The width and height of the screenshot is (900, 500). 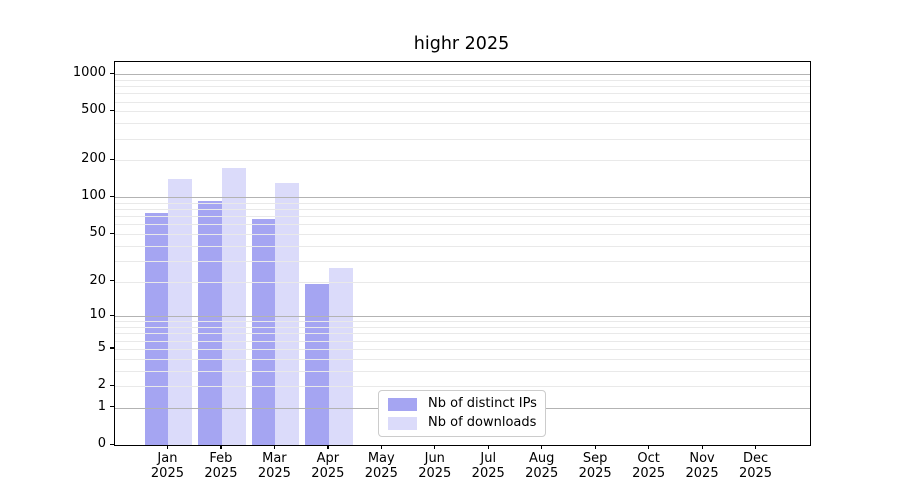 I want to click on x-tick-label: Mar 2025, so click(x=274, y=466).